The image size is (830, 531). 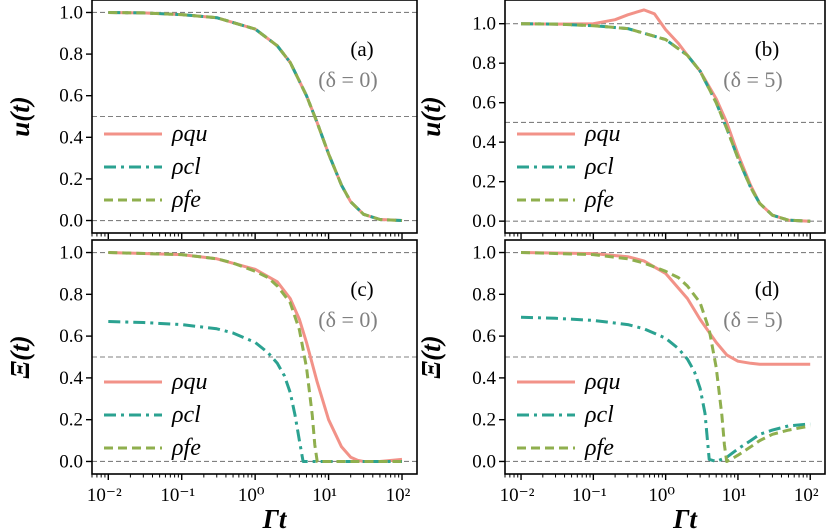 I want to click on panel-tag: (c), so click(x=361, y=289).